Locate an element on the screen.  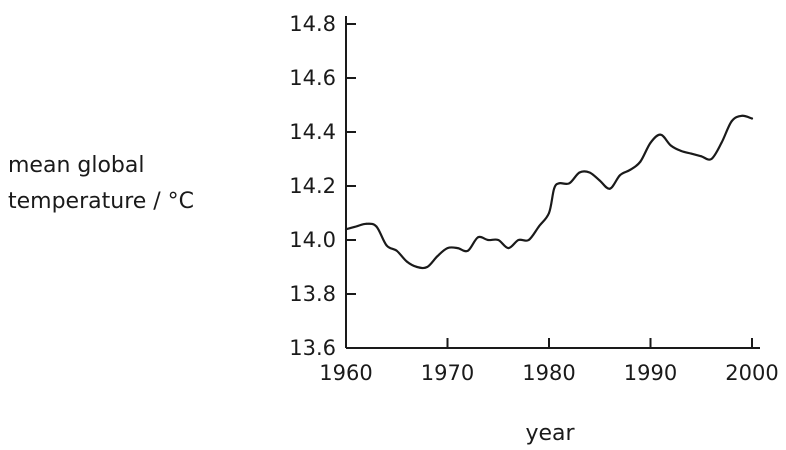
y-axis-title: mean global temperature / °C is located at coordinates (101, 183).